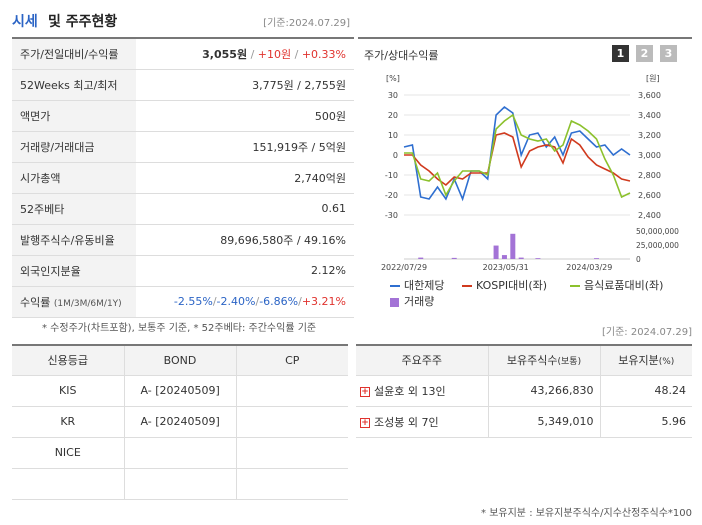  I want to click on row-value: -2.55%/-2.40%/-6.86%/+3.21%, so click(245, 302).